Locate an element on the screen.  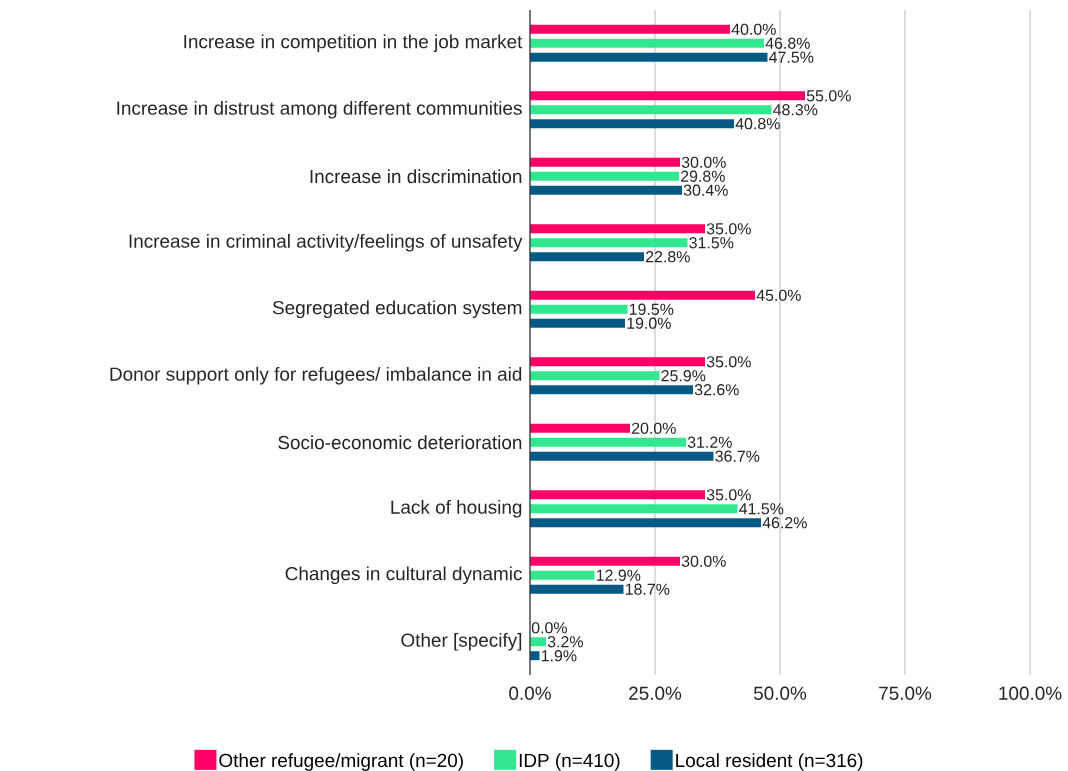
data-label: 46.2% is located at coordinates (784, 523).